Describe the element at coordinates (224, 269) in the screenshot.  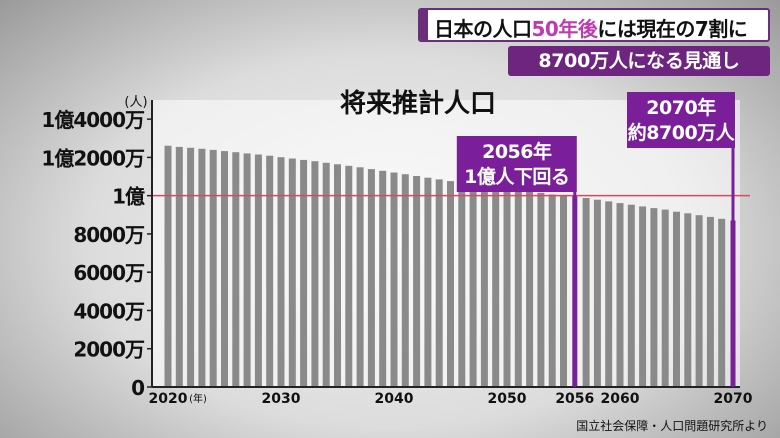
I see `bar-2025` at that location.